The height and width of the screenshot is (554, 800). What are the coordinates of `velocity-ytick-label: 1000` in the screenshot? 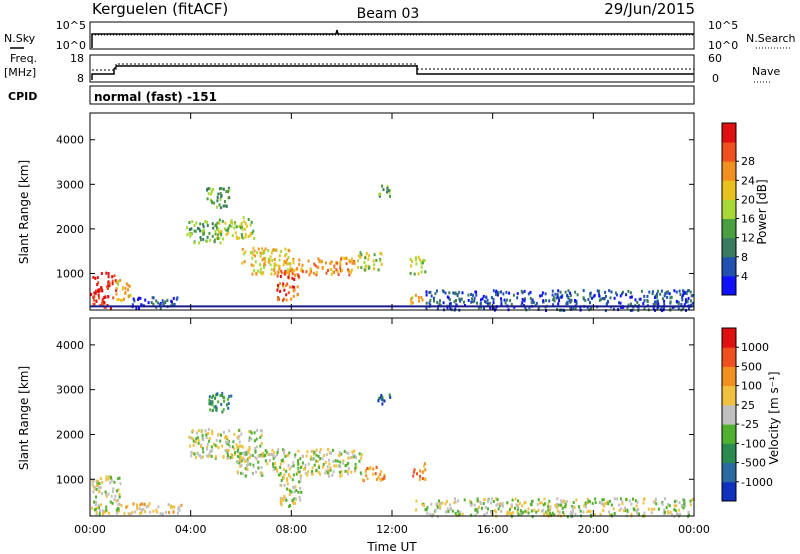 It's located at (70, 479).